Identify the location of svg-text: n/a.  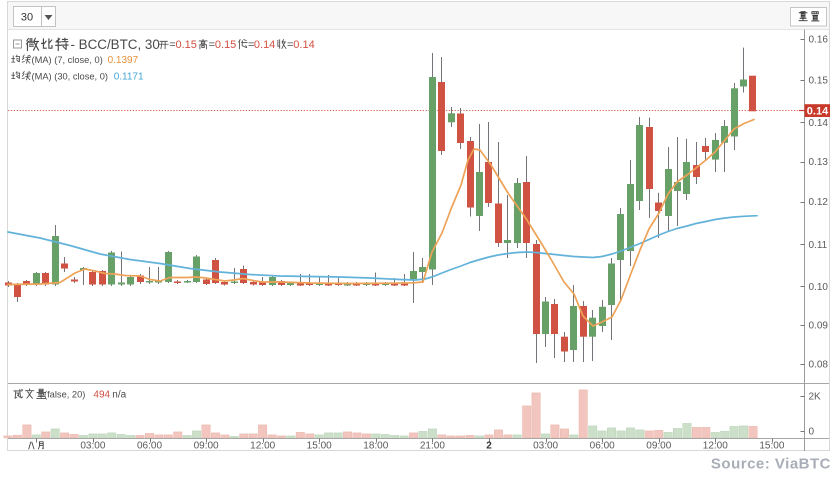
(119, 395).